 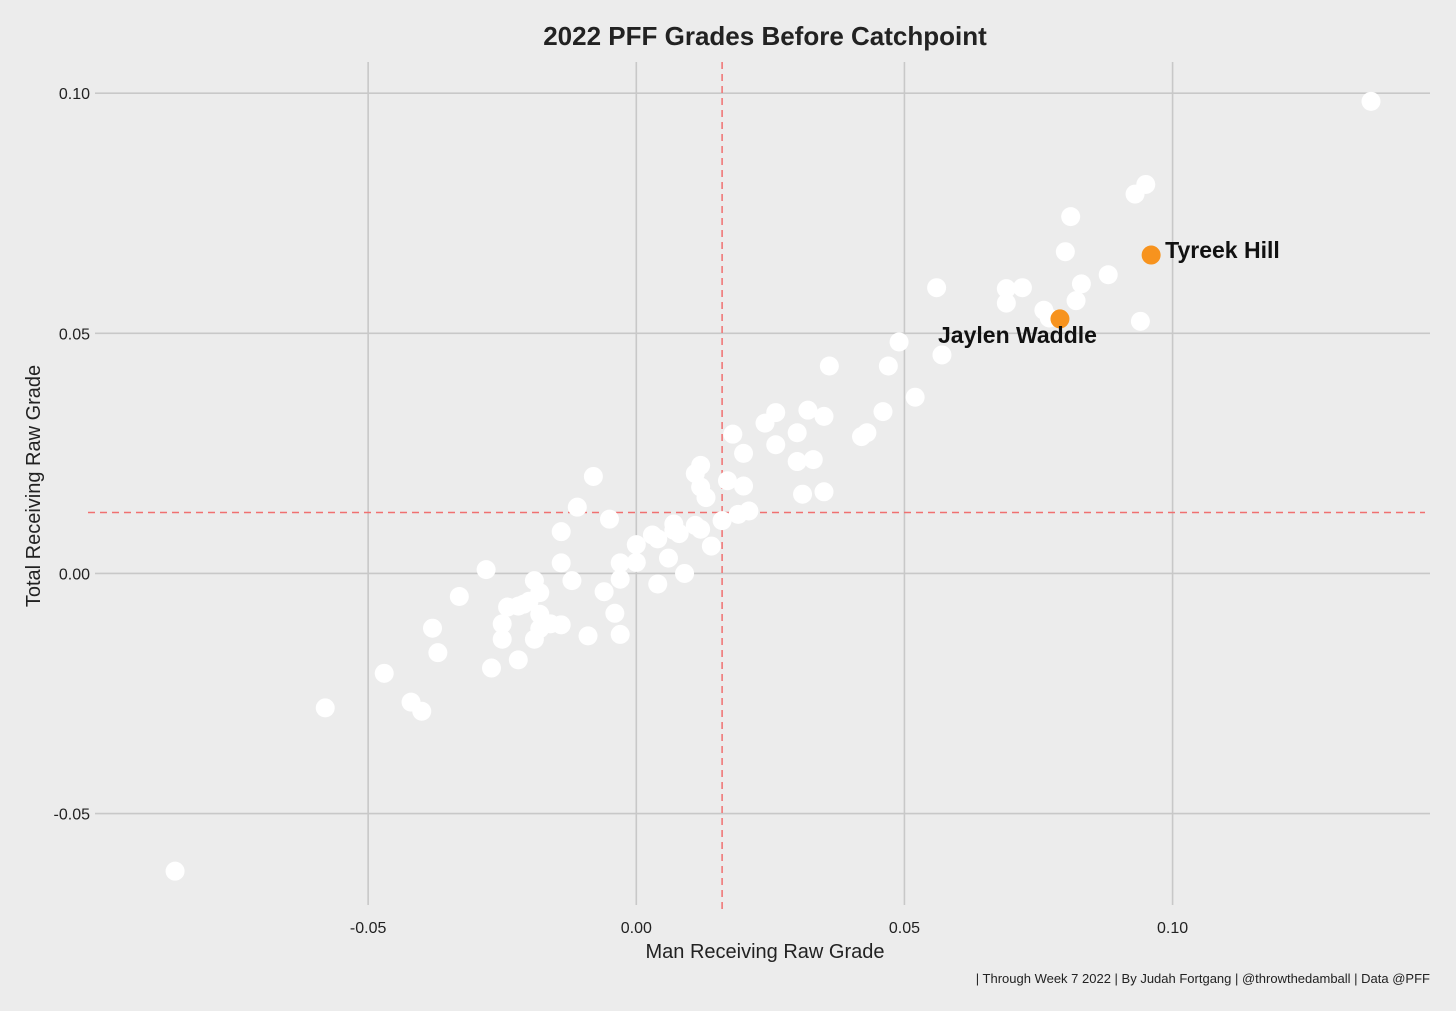 I want to click on chart-title: 2022 PFF Grades Before Catchpoint, so click(x=765, y=36).